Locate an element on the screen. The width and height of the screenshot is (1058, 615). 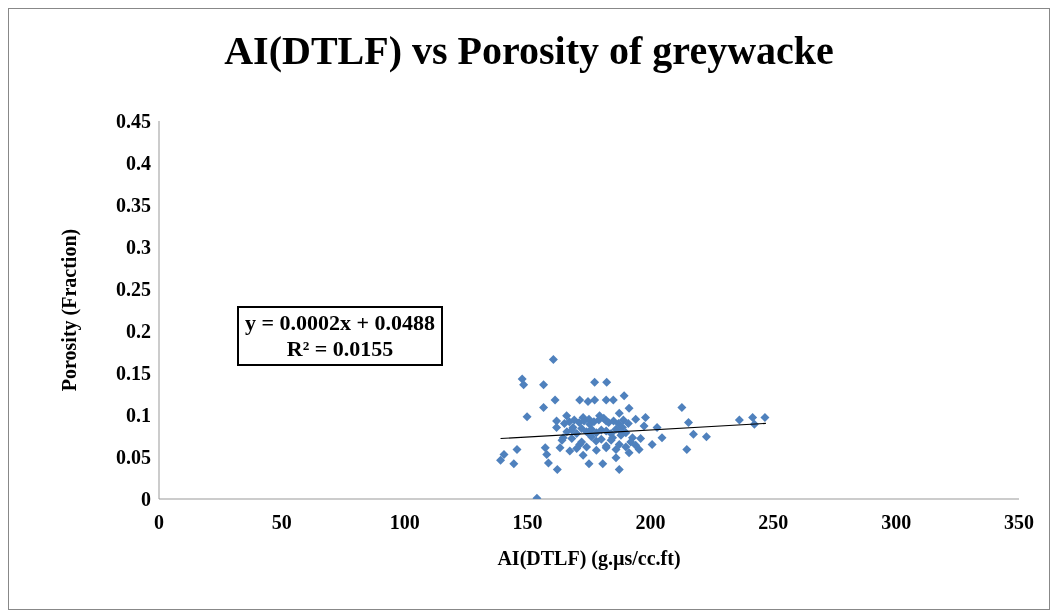
y-tick-label: 0.45 is located at coordinates (133, 121).